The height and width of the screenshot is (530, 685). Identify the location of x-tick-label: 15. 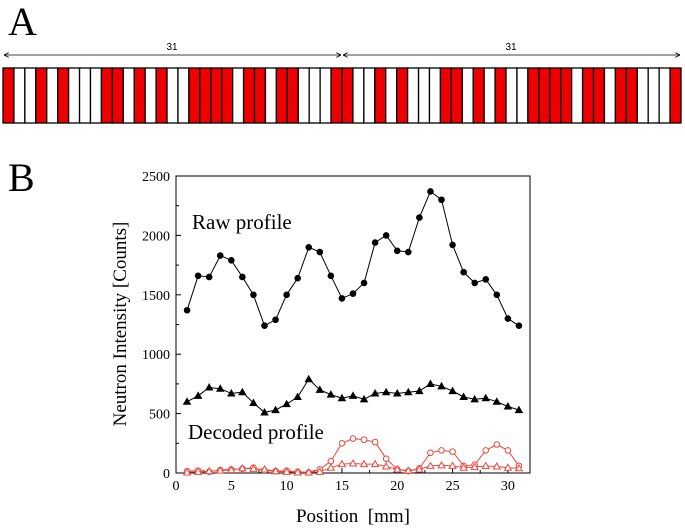
(342, 486).